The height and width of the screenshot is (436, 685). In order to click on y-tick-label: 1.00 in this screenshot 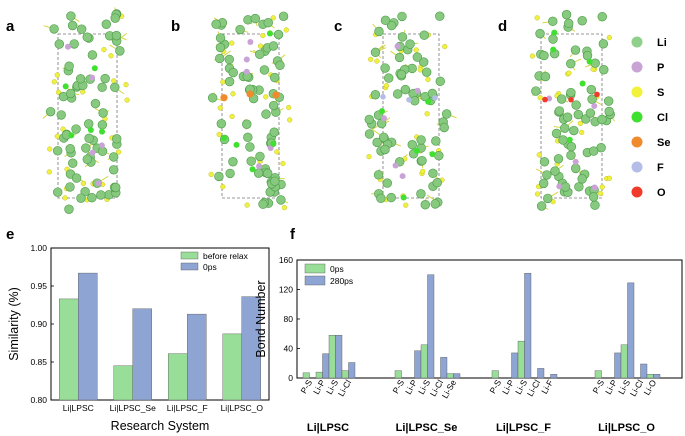, I will do `click(38, 248)`.